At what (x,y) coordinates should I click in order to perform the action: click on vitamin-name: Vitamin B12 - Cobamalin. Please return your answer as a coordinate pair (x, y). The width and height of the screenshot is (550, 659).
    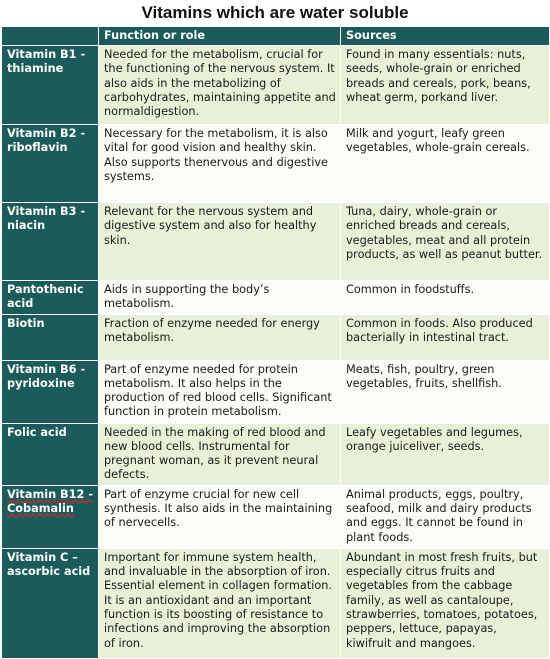
    Looking at the image, I should click on (50, 516).